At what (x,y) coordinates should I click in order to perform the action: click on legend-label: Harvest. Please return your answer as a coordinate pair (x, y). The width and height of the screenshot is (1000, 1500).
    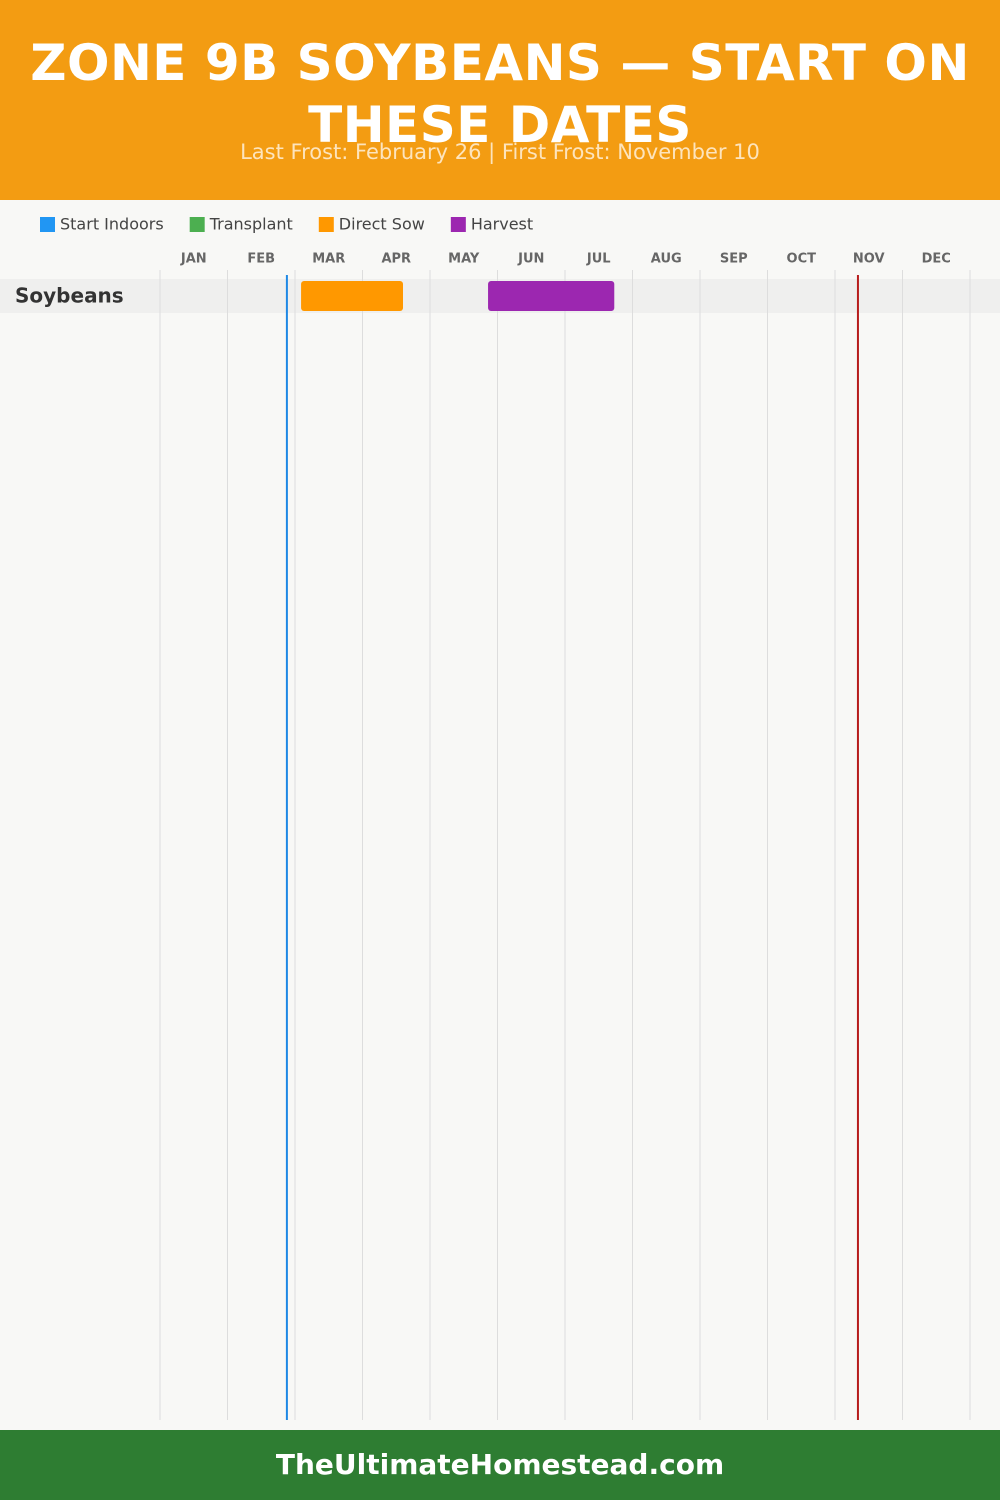
    Looking at the image, I should click on (502, 224).